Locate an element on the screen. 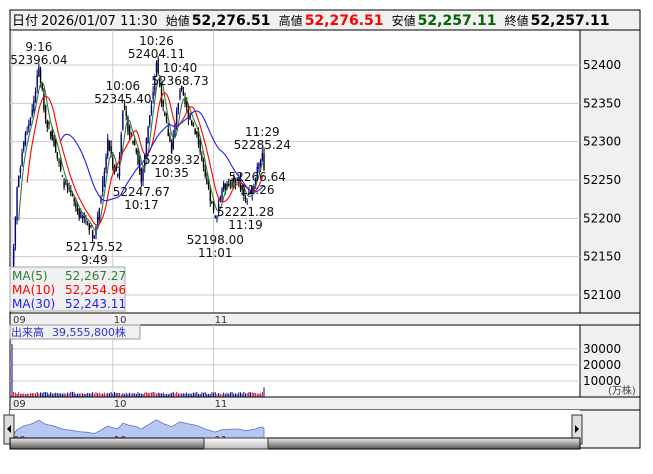 This screenshot has width=653, height=474. ma5-label: MA(5) is located at coordinates (30, 276).